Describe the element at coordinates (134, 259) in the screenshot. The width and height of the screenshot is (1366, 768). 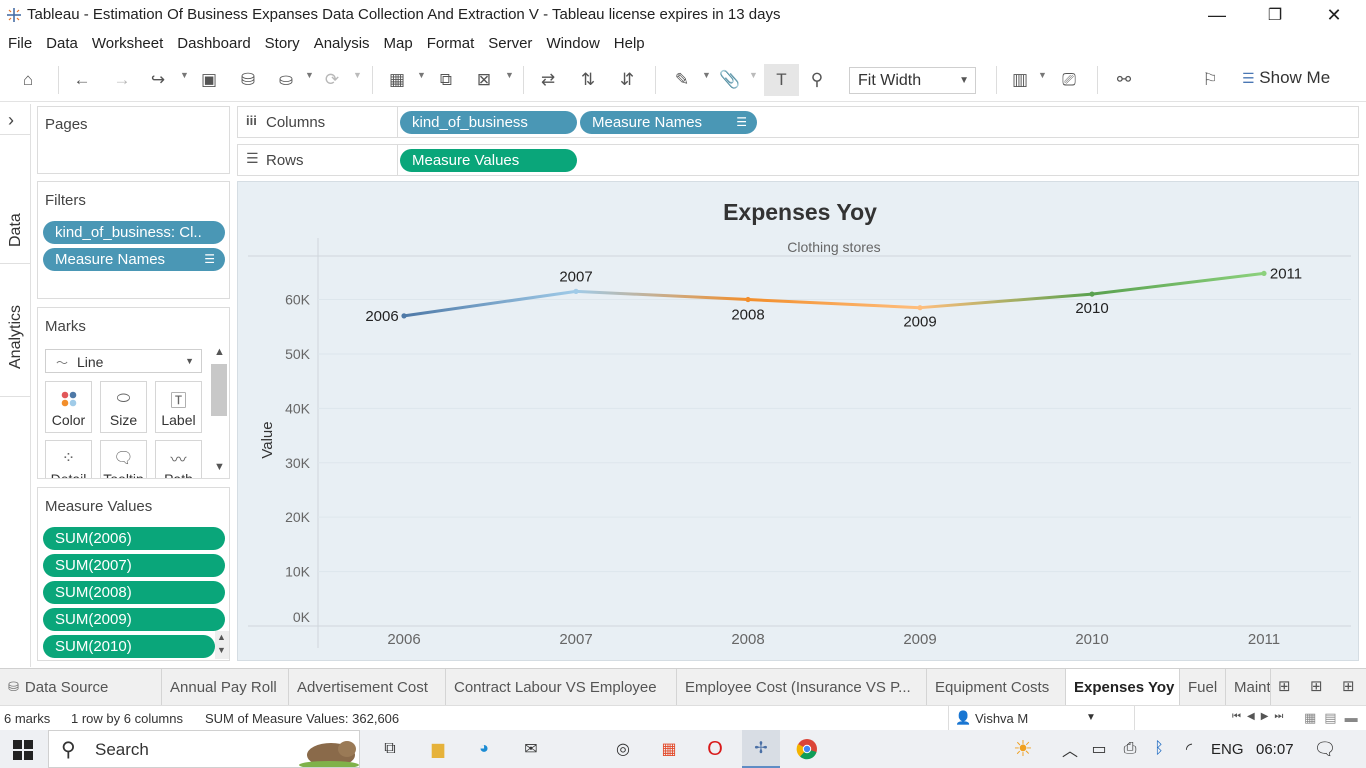
I see `filter-pill-measure-names: Measure Names ☰` at that location.